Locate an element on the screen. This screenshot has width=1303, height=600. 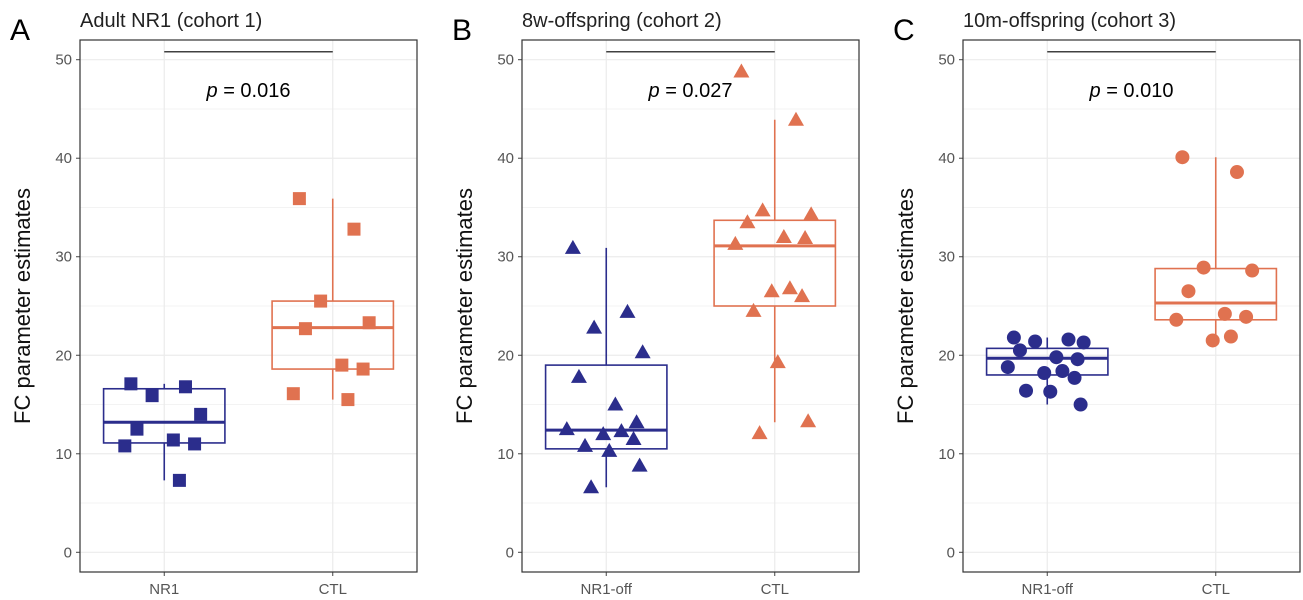
series-nr1 is located at coordinates (164, 432).